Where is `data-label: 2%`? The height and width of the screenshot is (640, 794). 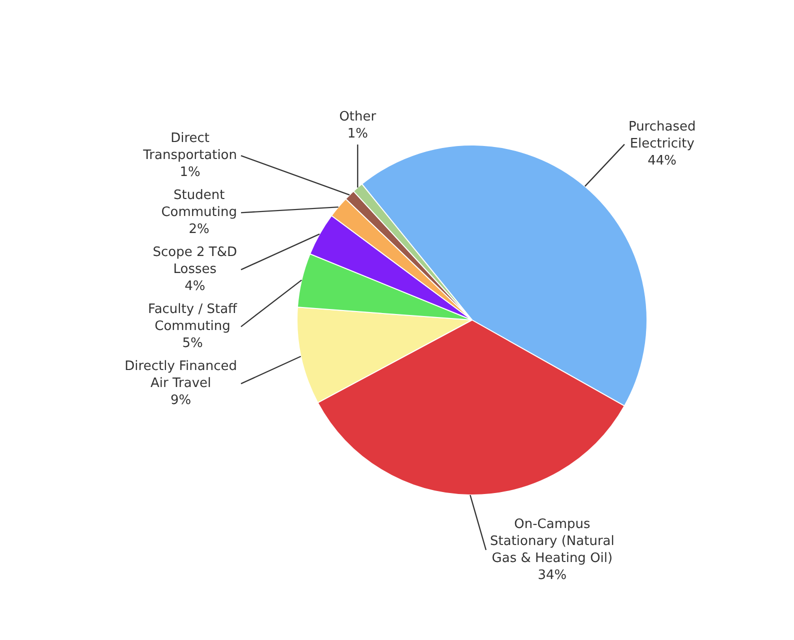 data-label: 2% is located at coordinates (199, 230).